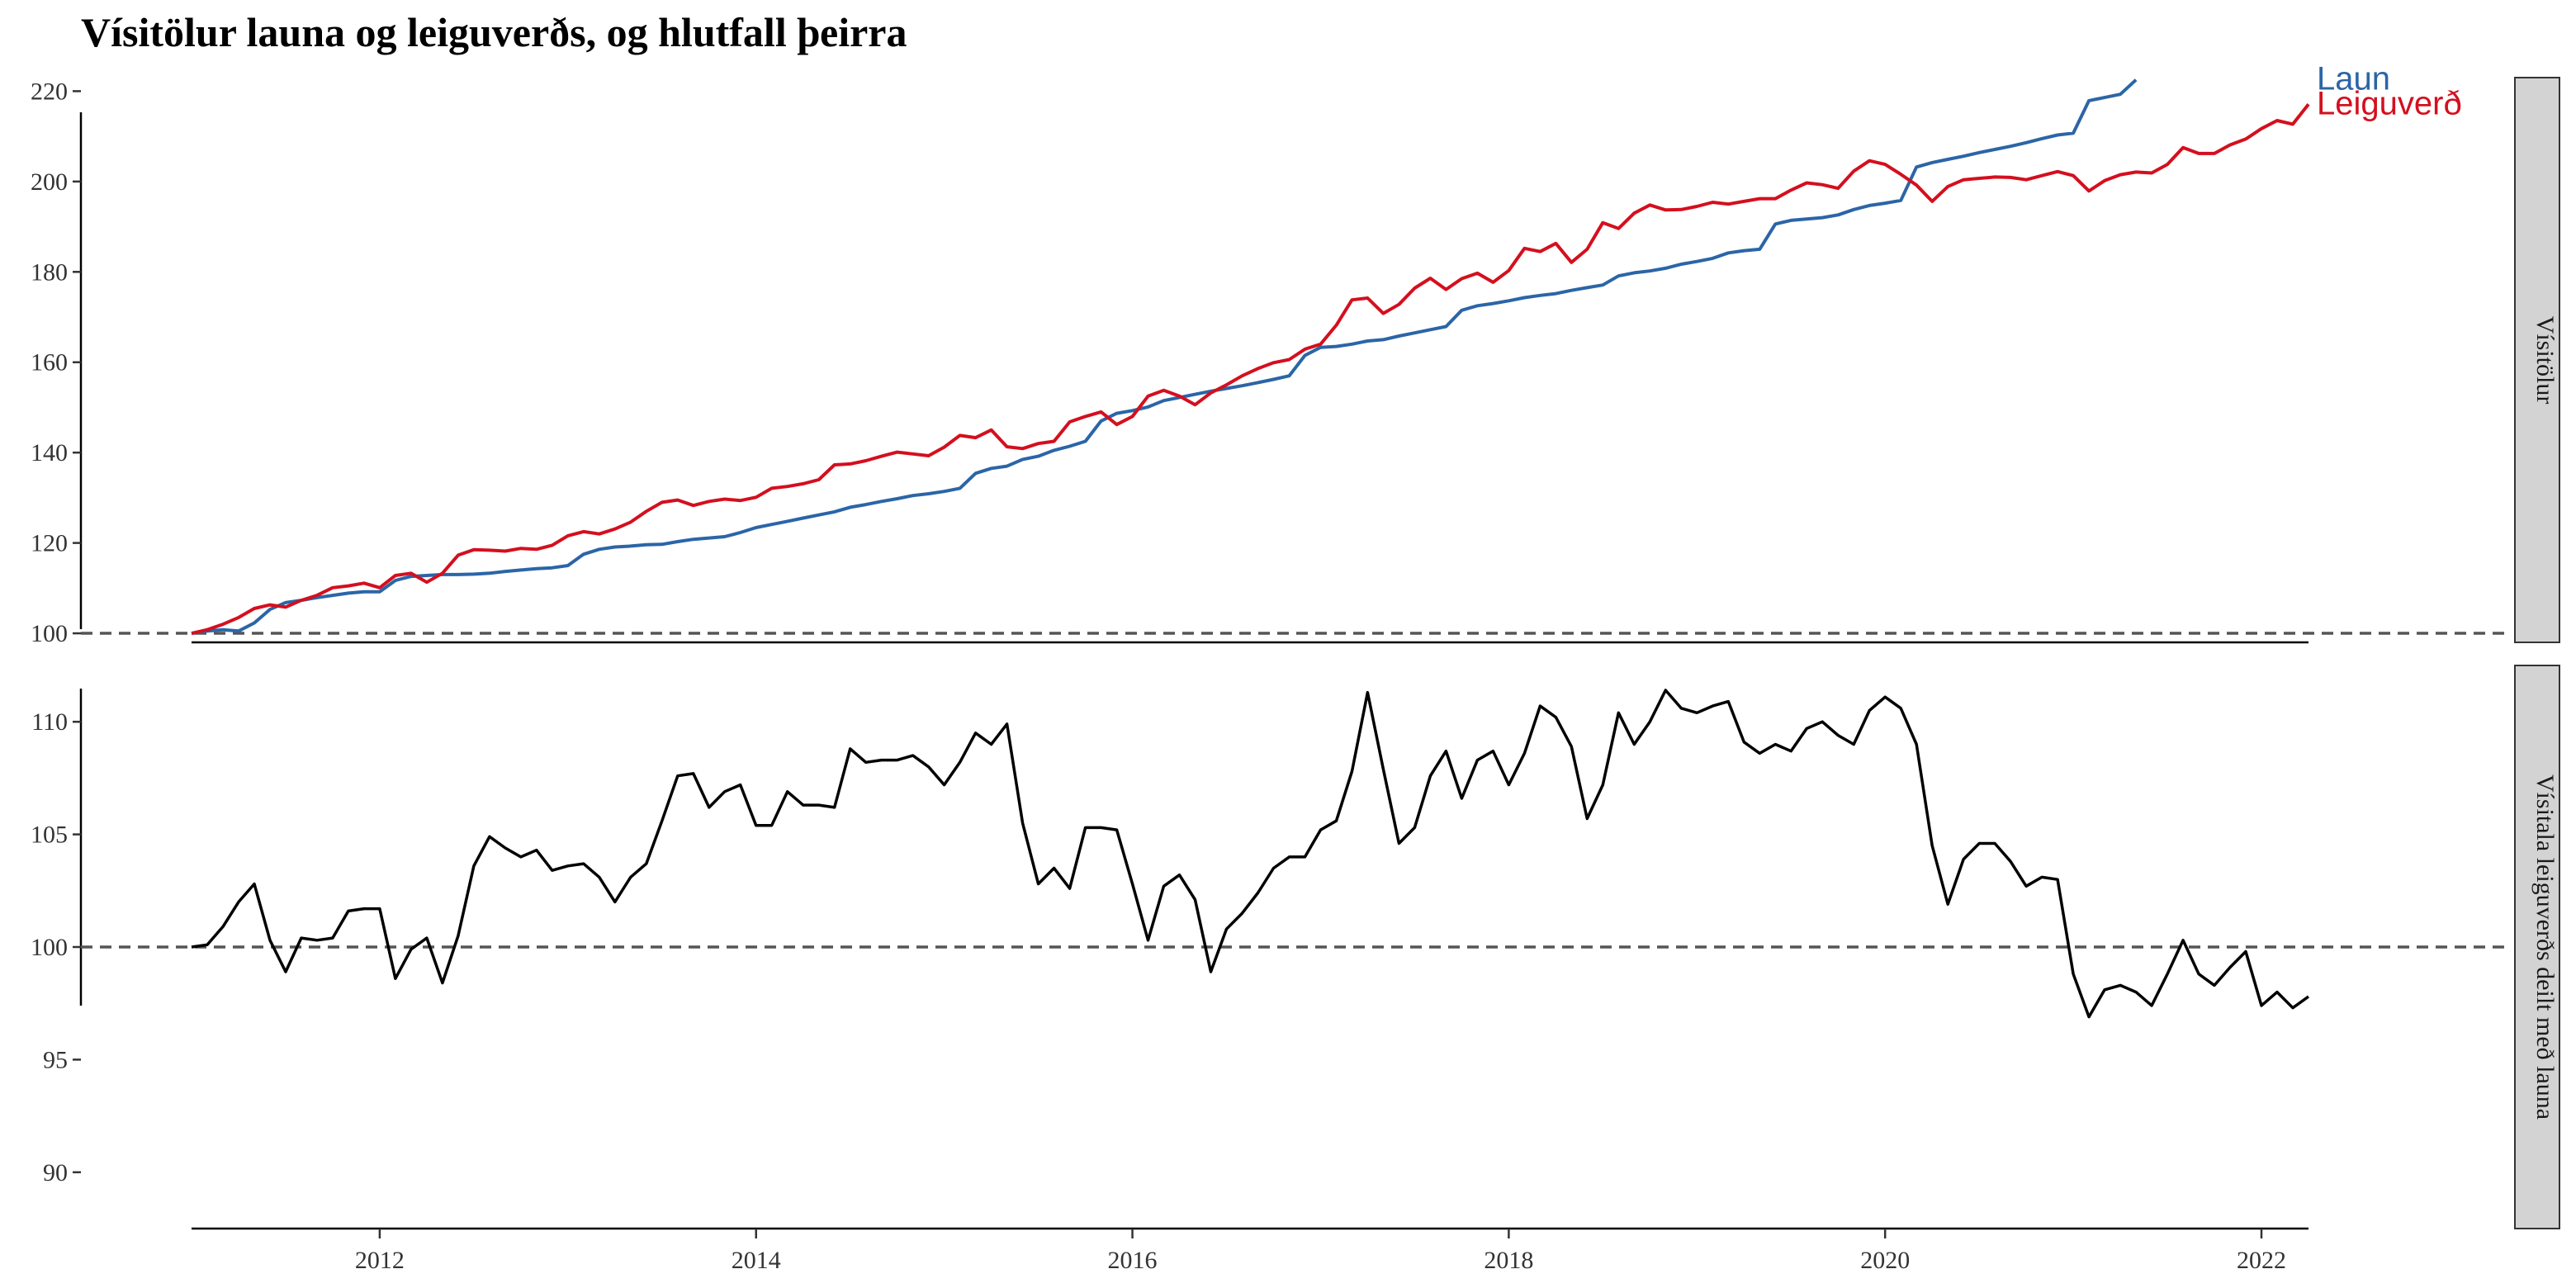 The image size is (2576, 1288). Describe the element at coordinates (49, 182) in the screenshot. I see `y-tick-label: 200` at that location.